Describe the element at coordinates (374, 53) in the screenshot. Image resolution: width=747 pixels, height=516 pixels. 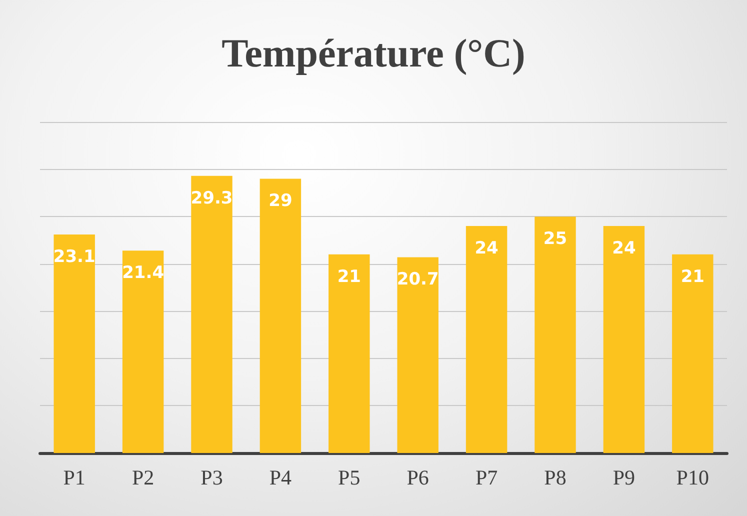
I see `chart-title: Température (°C)` at that location.